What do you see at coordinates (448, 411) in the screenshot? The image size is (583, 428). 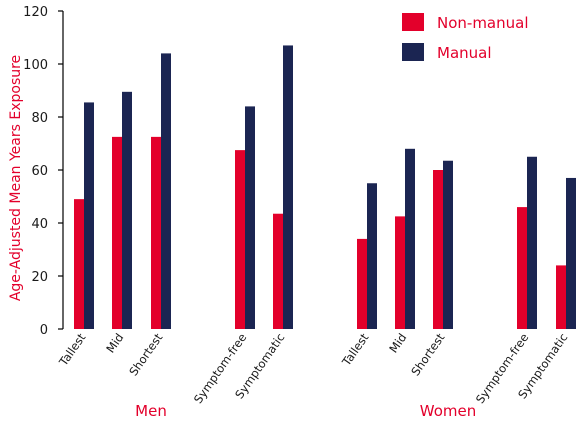 I see `group-label-women: Women` at bounding box center [448, 411].